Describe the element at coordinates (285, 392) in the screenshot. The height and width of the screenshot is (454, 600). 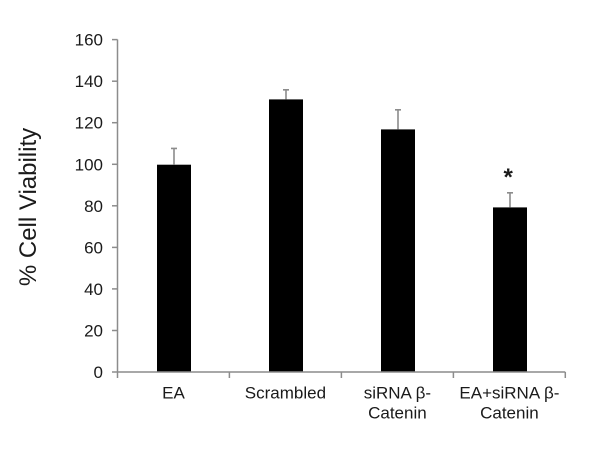
I see `svg-text: Scrambled` at that location.